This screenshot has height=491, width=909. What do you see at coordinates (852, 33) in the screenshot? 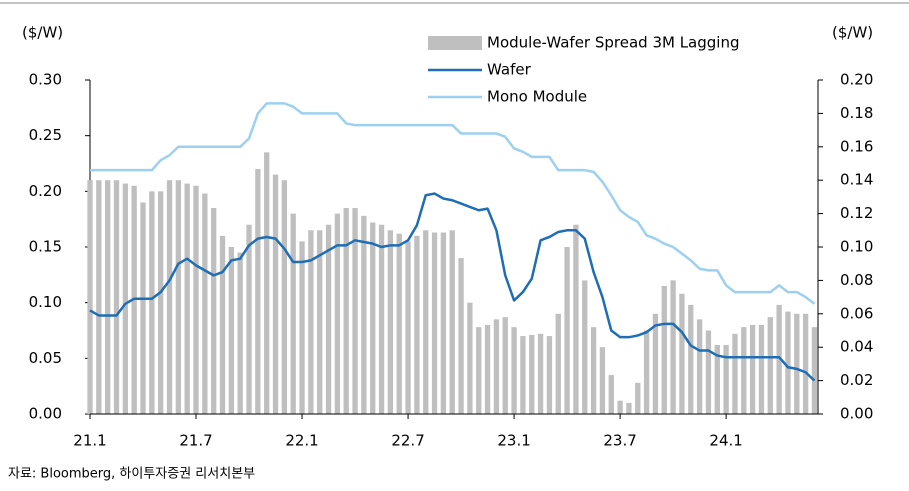
I see `y2-axis-label: ($/W)` at bounding box center [852, 33].